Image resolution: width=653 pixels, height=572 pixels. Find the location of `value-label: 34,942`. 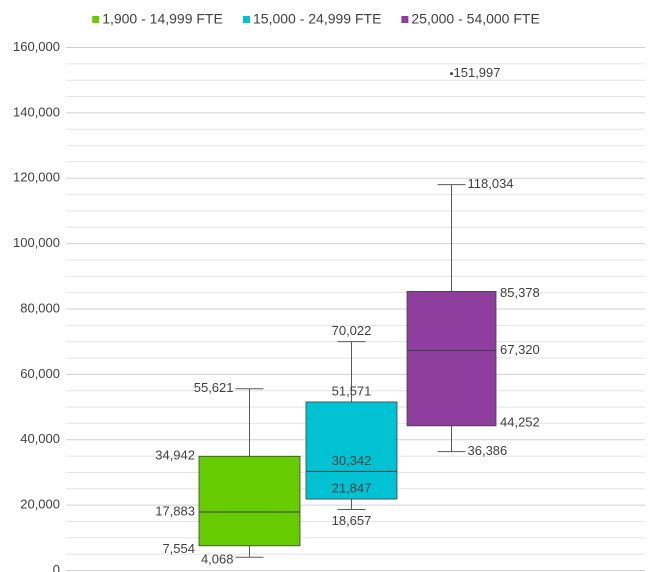

value-label: 34,942 is located at coordinates (175, 455).